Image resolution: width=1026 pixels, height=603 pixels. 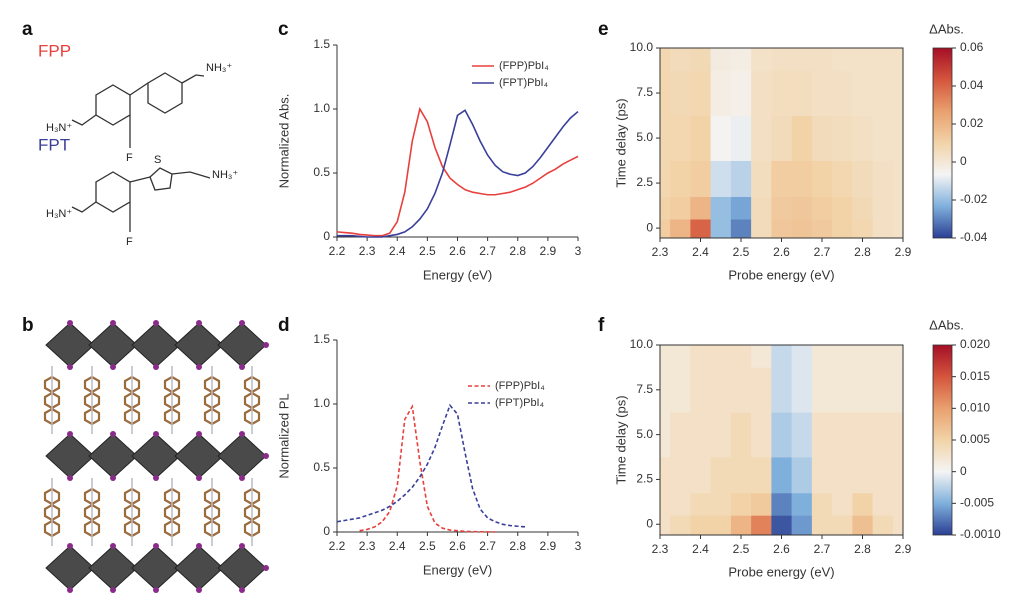 I want to click on colorbar-tick-label: -0.04, so click(x=974, y=237).